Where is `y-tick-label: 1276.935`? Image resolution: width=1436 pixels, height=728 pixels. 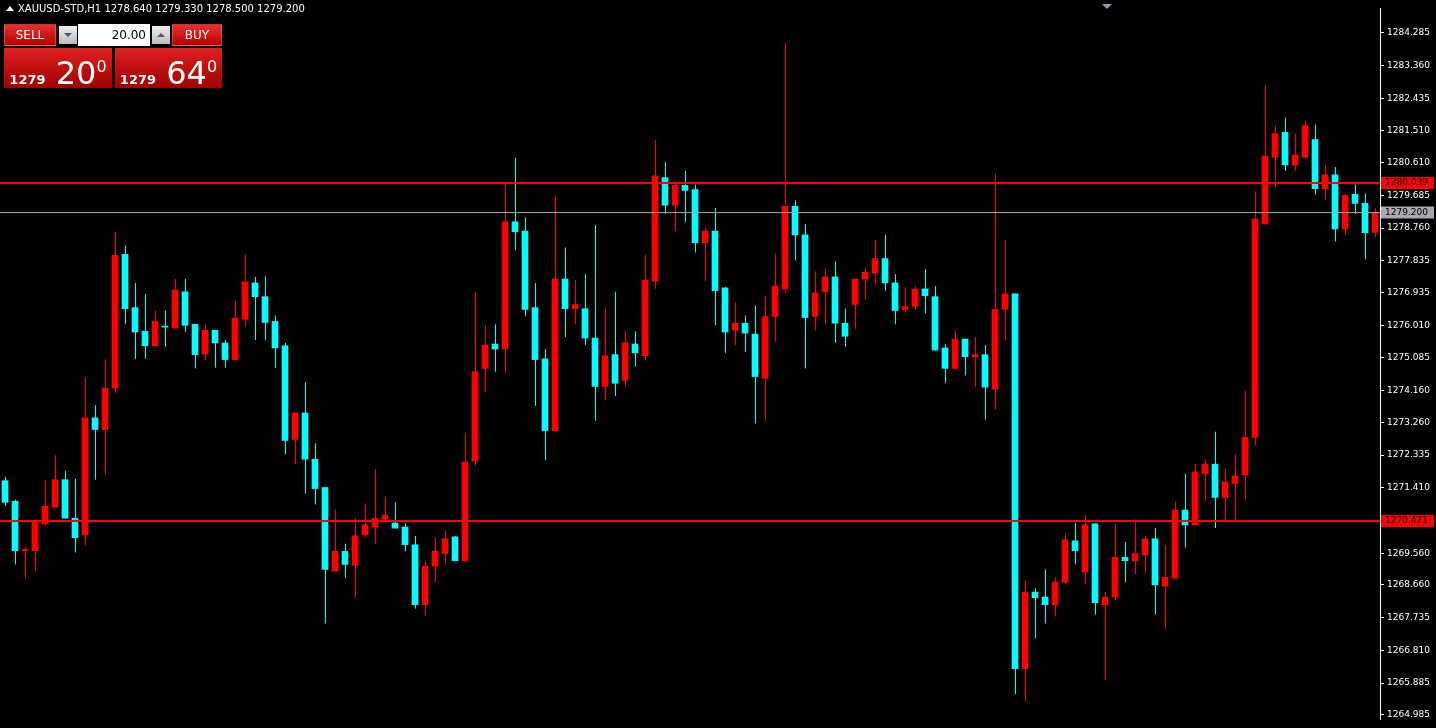
y-tick-label: 1276.935 is located at coordinates (1408, 291).